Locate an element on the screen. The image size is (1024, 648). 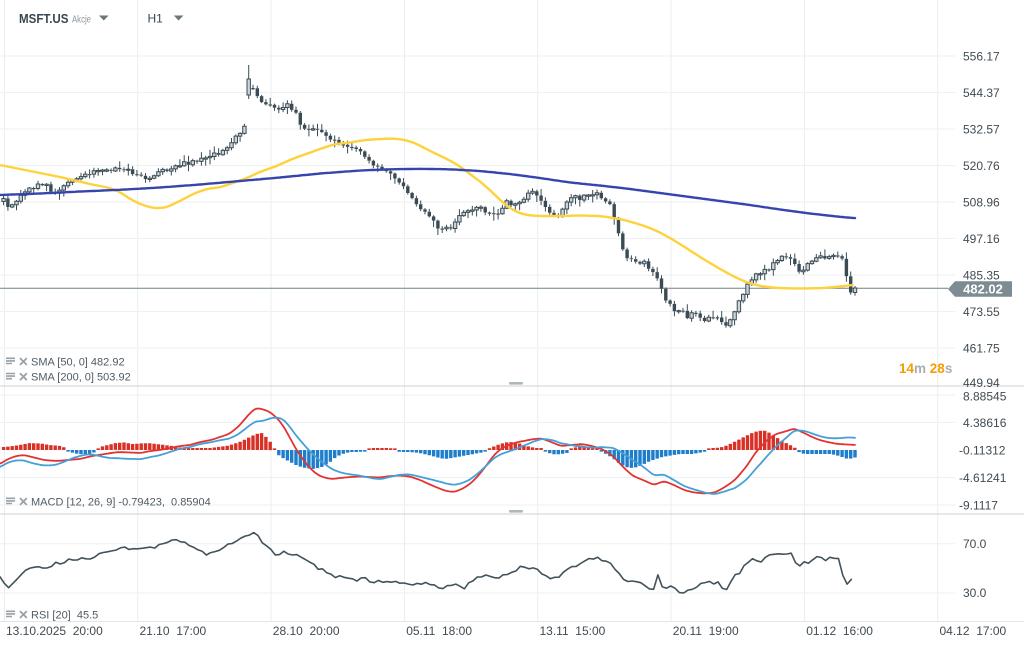
svg-text: 28.10 20:00 is located at coordinates (306, 631).